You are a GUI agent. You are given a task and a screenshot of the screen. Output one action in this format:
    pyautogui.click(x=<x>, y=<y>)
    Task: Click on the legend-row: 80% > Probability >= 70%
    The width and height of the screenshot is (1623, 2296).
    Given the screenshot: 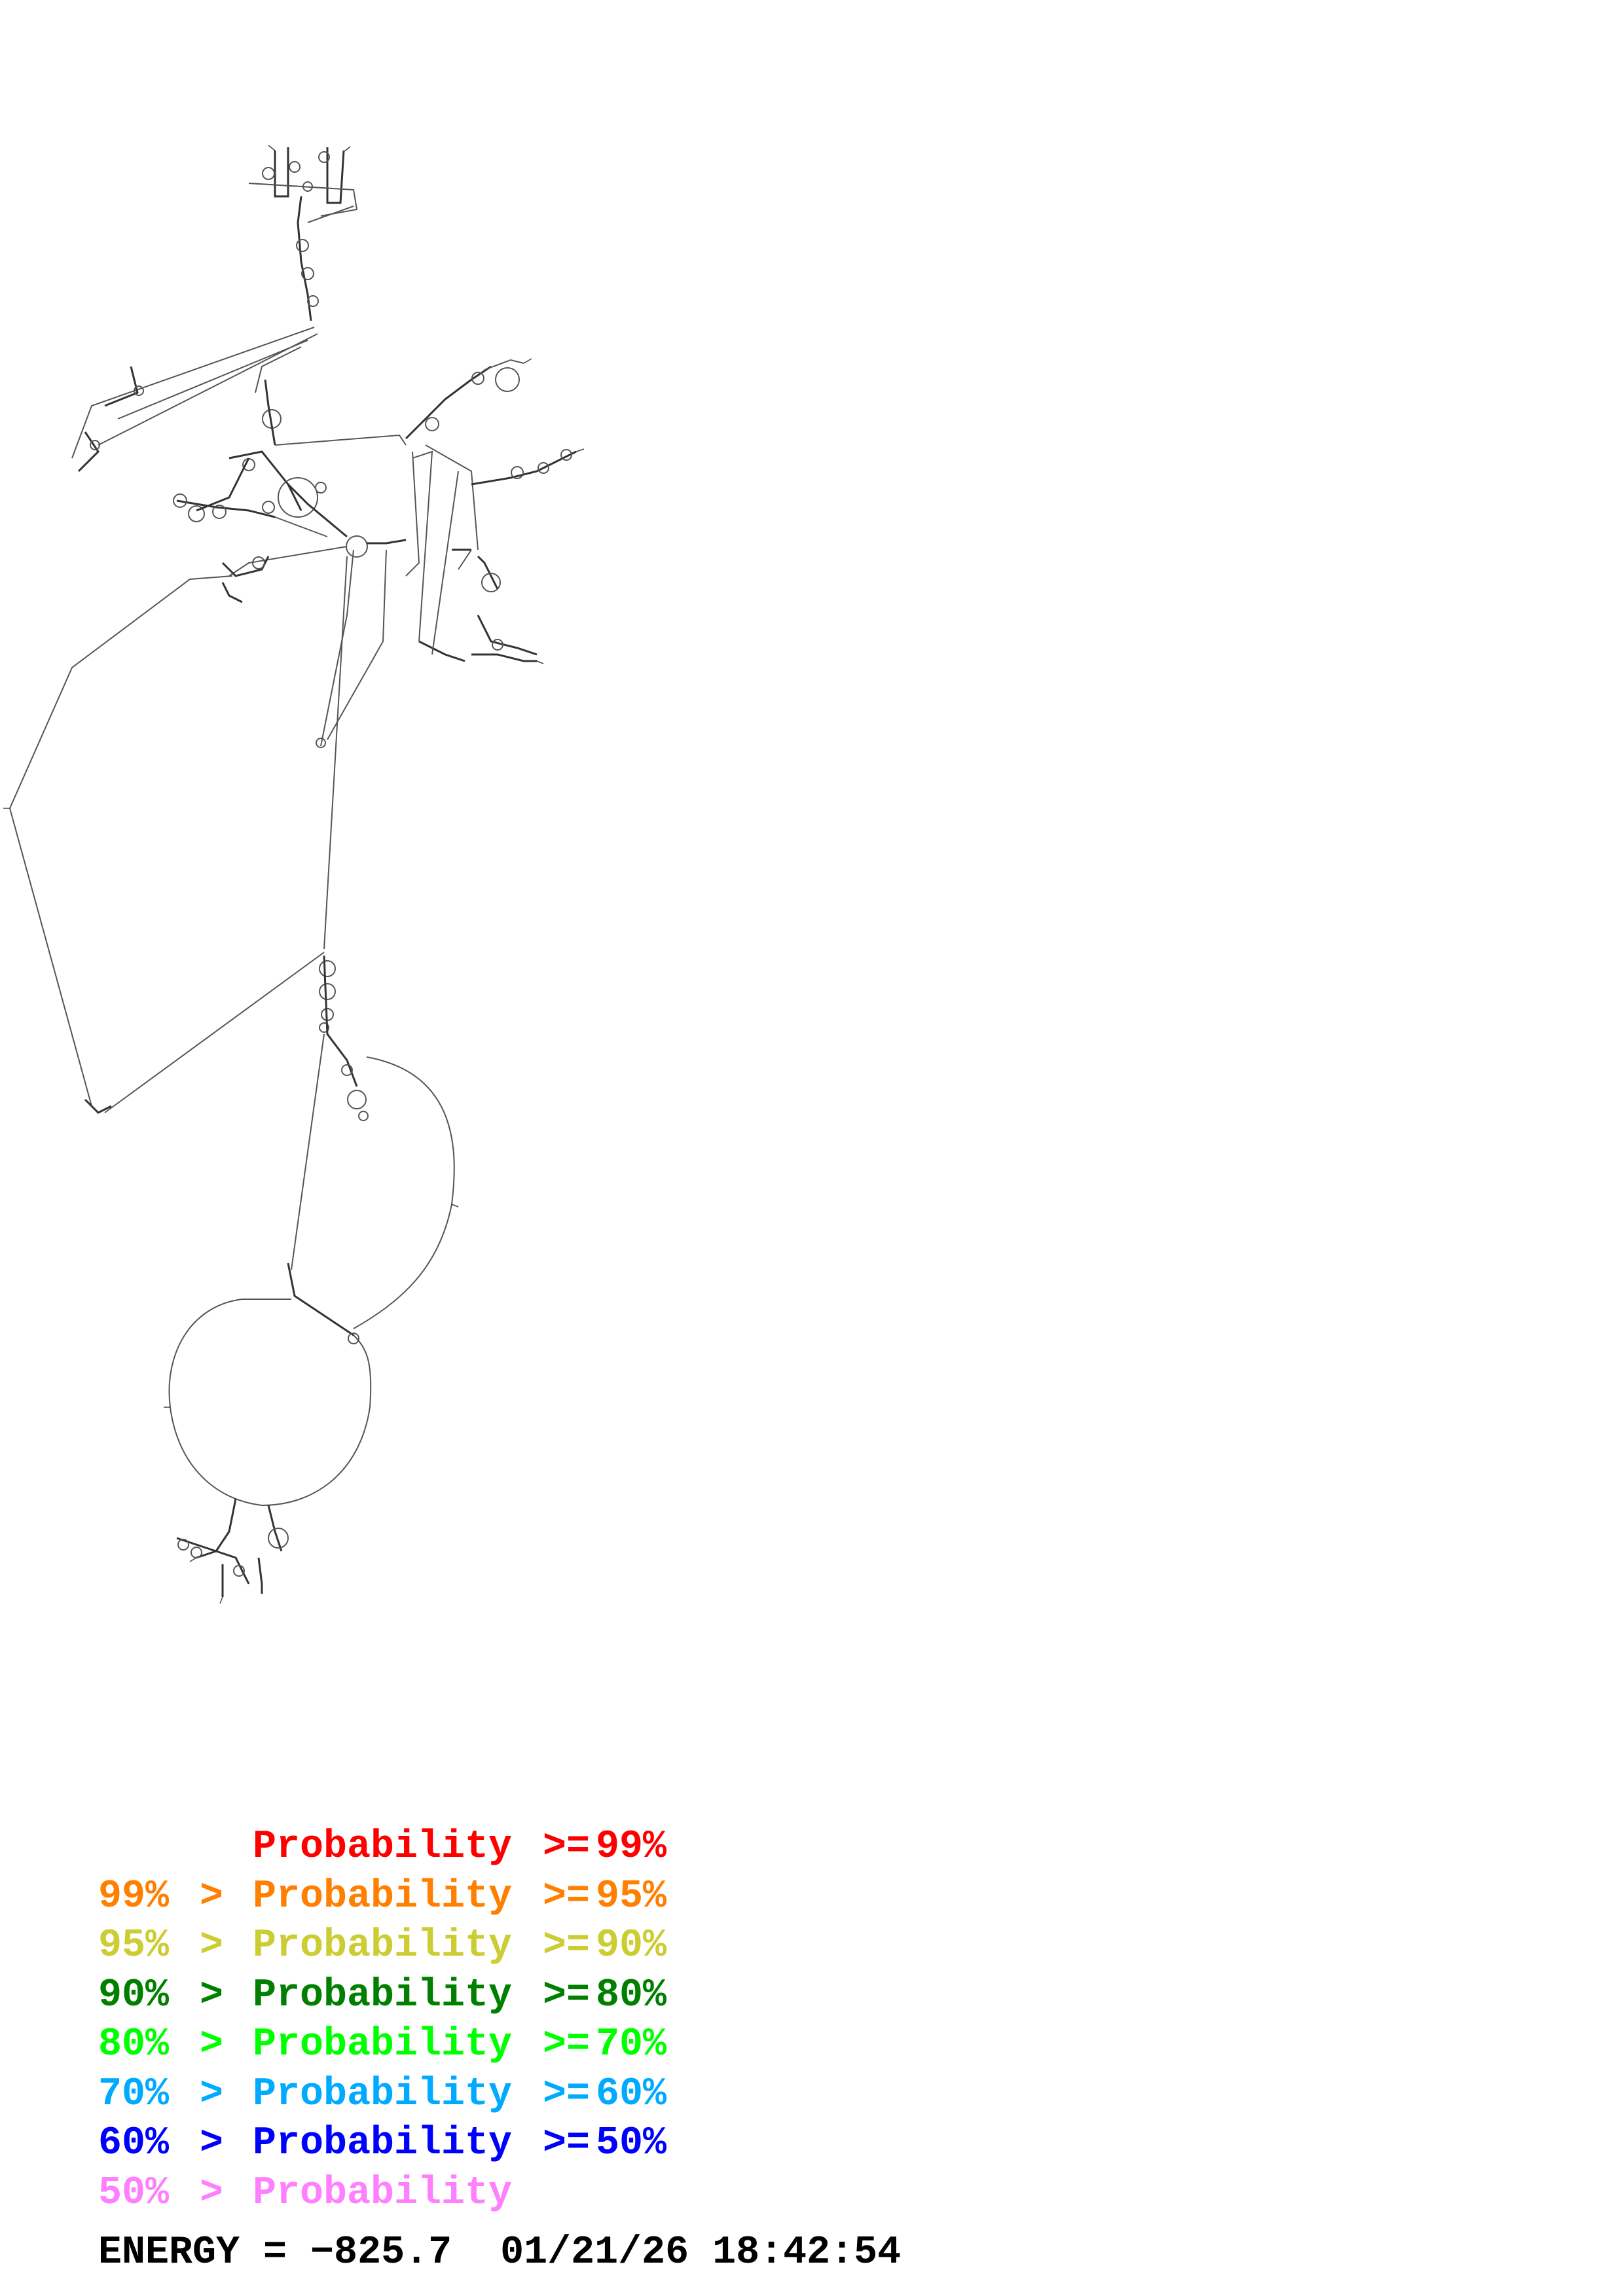 What is the action you would take?
    pyautogui.click(x=382, y=2045)
    